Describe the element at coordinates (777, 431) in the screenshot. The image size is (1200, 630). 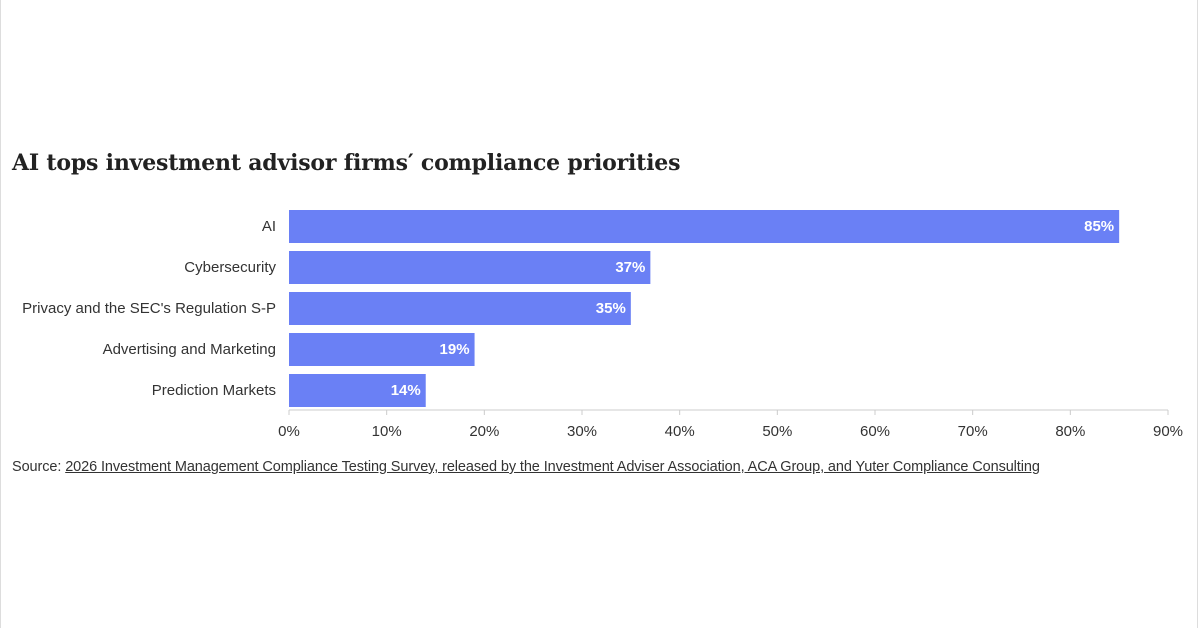
I see `x-tick-label: 50%` at that location.